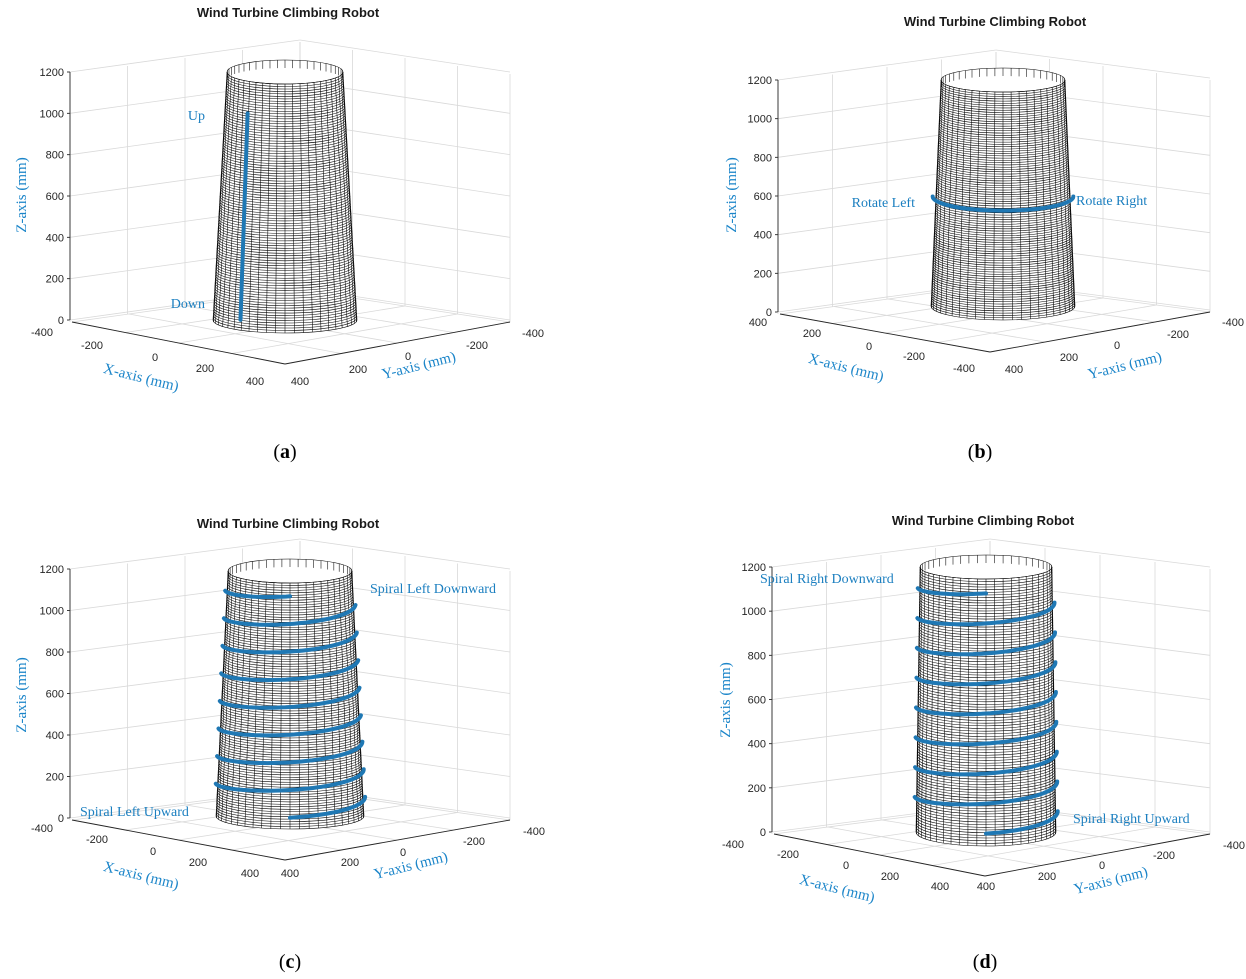  What do you see at coordinates (134, 812) in the screenshot?
I see `annotation-label: Spiral Left Upward` at bounding box center [134, 812].